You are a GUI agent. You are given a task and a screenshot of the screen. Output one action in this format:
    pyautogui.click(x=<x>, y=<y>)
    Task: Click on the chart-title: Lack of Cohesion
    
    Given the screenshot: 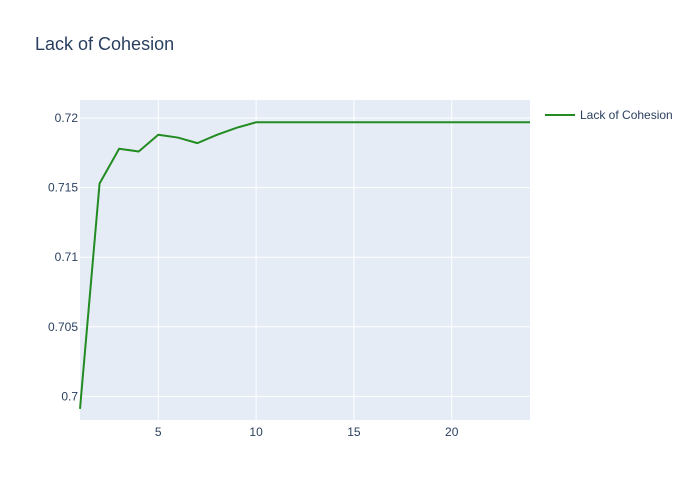 What is the action you would take?
    pyautogui.click(x=104, y=44)
    